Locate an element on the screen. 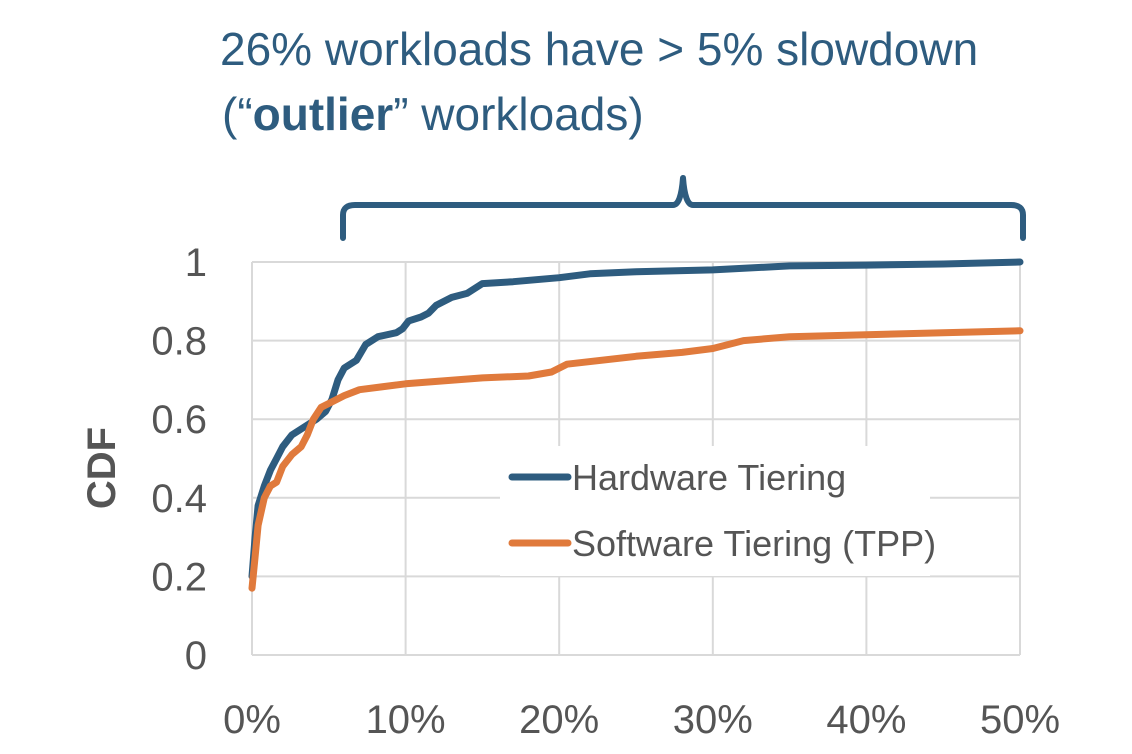 The width and height of the screenshot is (1132, 754). annotation-prefix: (“ is located at coordinates (237, 114).